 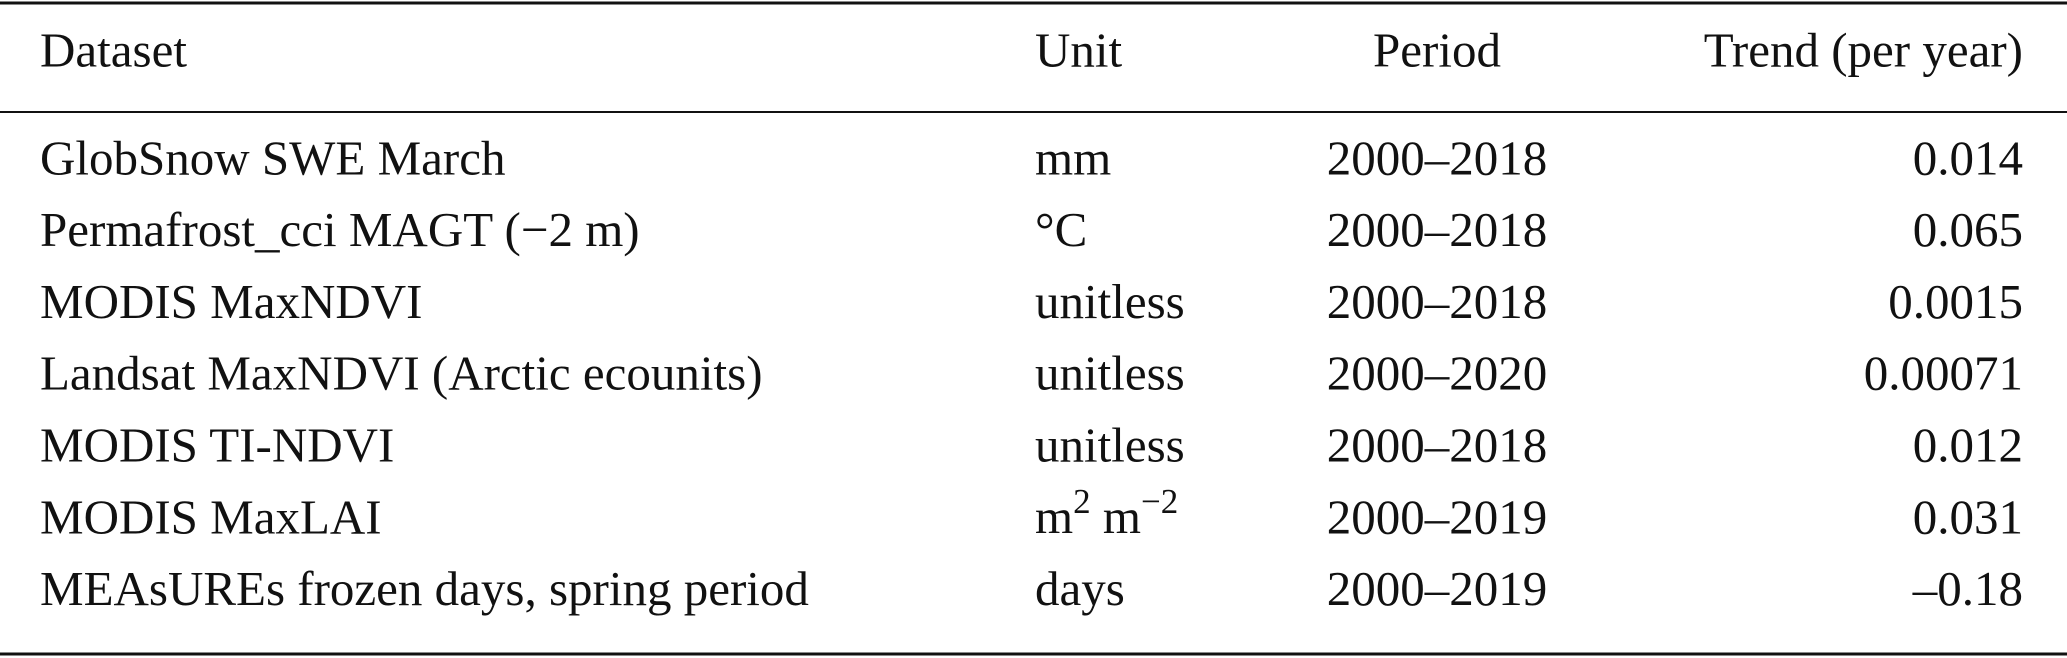 I want to click on table-cell: MEAsUREs frozen days, spring period, so click(x=424, y=588).